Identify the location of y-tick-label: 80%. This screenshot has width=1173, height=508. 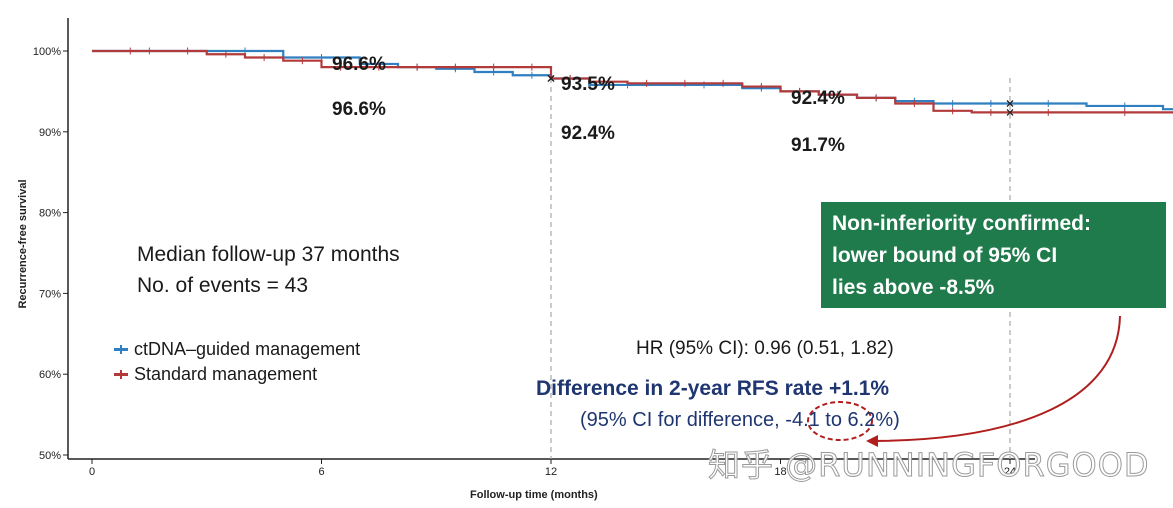
(50, 214).